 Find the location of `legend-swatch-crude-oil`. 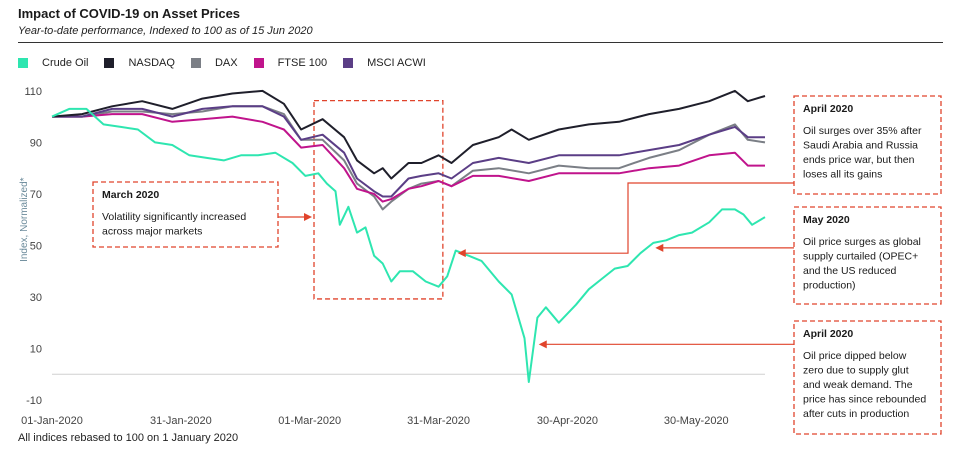

legend-swatch-crude-oil is located at coordinates (23, 63).